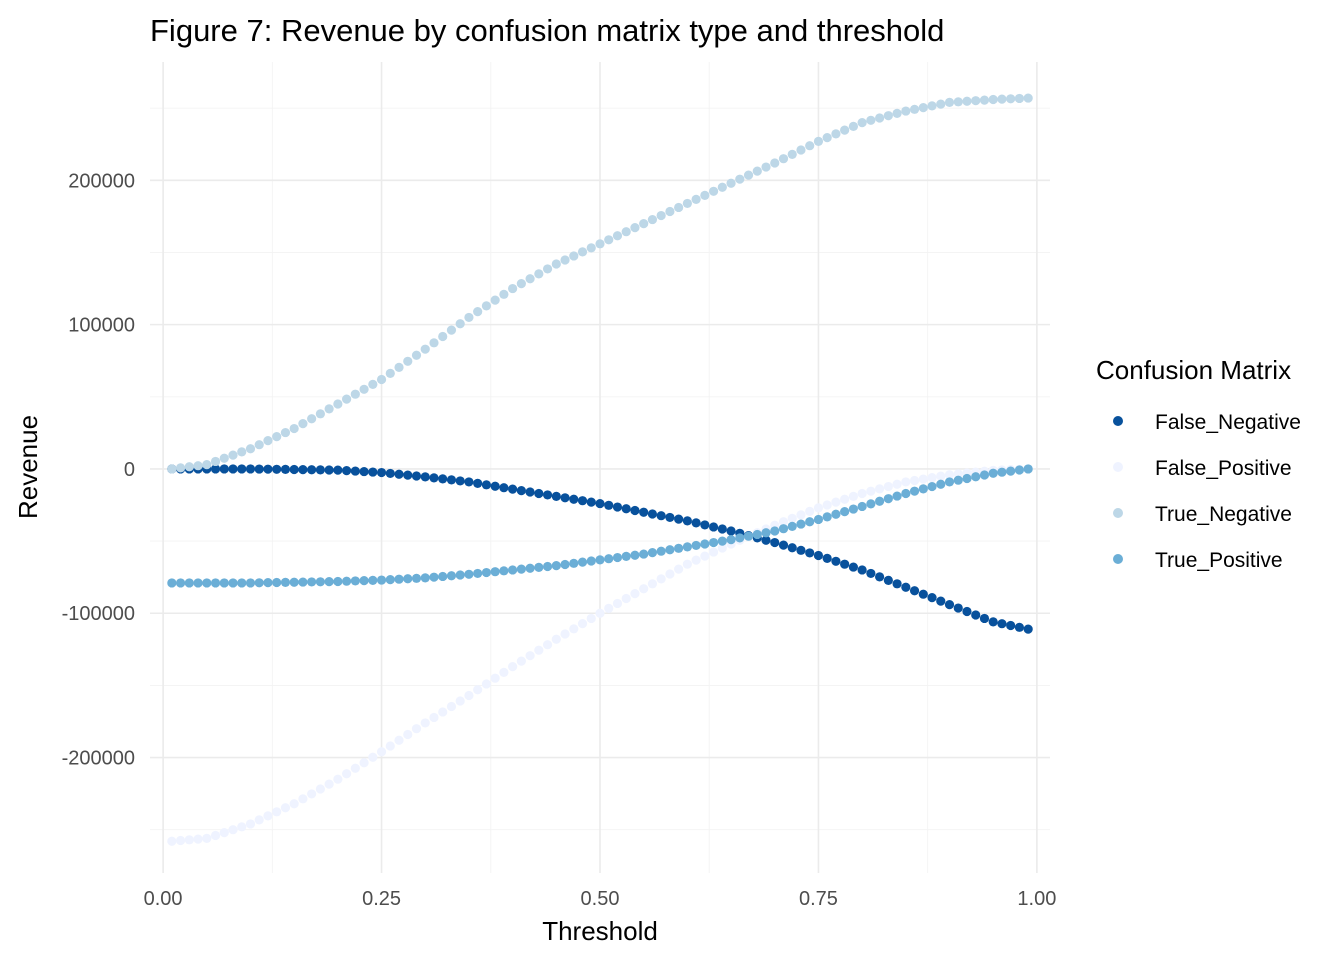  I want to click on legend-label: True_Positive, so click(1219, 560).